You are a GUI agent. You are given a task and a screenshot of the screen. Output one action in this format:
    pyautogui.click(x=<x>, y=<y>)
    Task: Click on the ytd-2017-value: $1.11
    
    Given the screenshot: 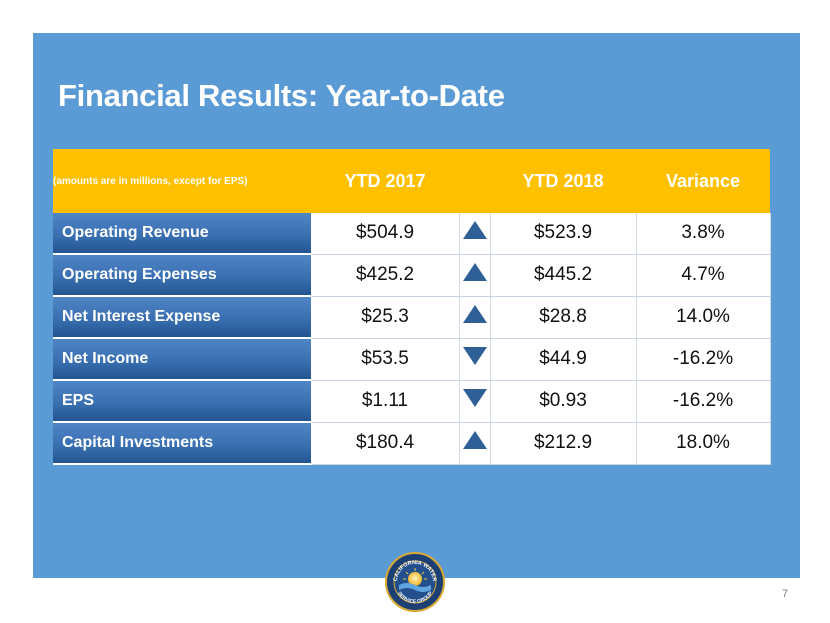 What is the action you would take?
    pyautogui.click(x=385, y=401)
    